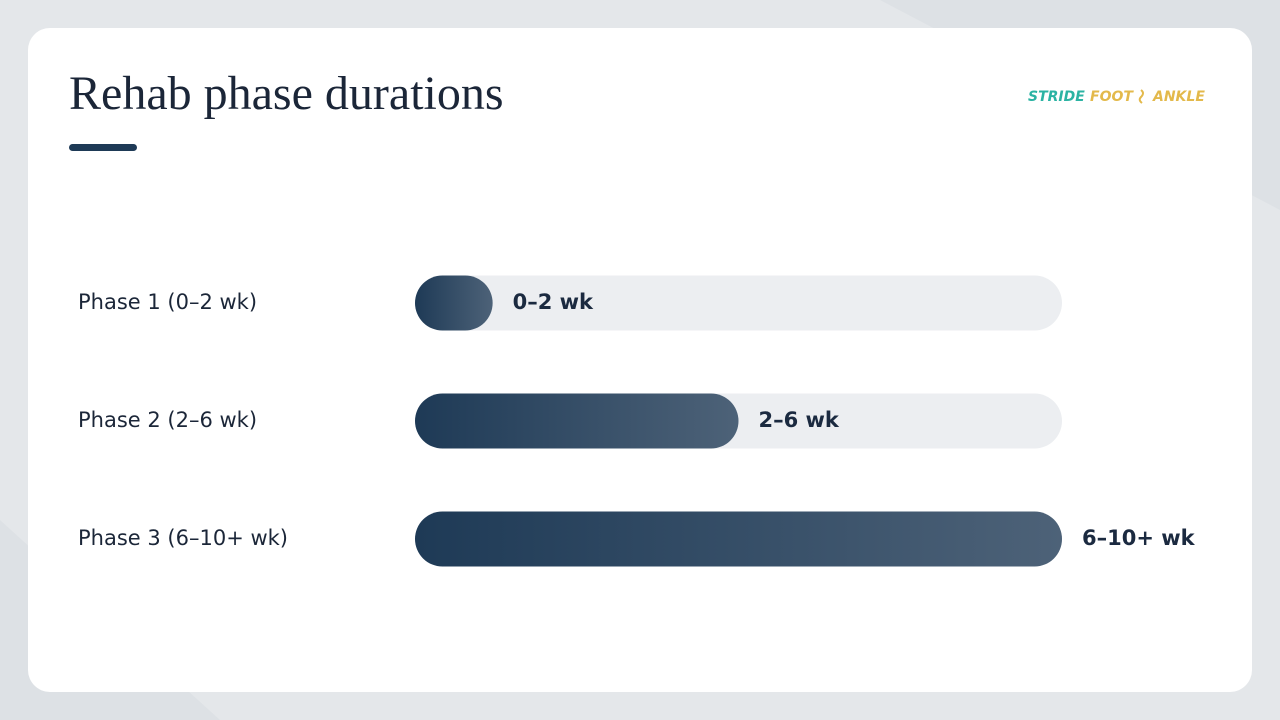  Describe the element at coordinates (1112, 97) in the screenshot. I see `logo-word: FOOT` at that location.